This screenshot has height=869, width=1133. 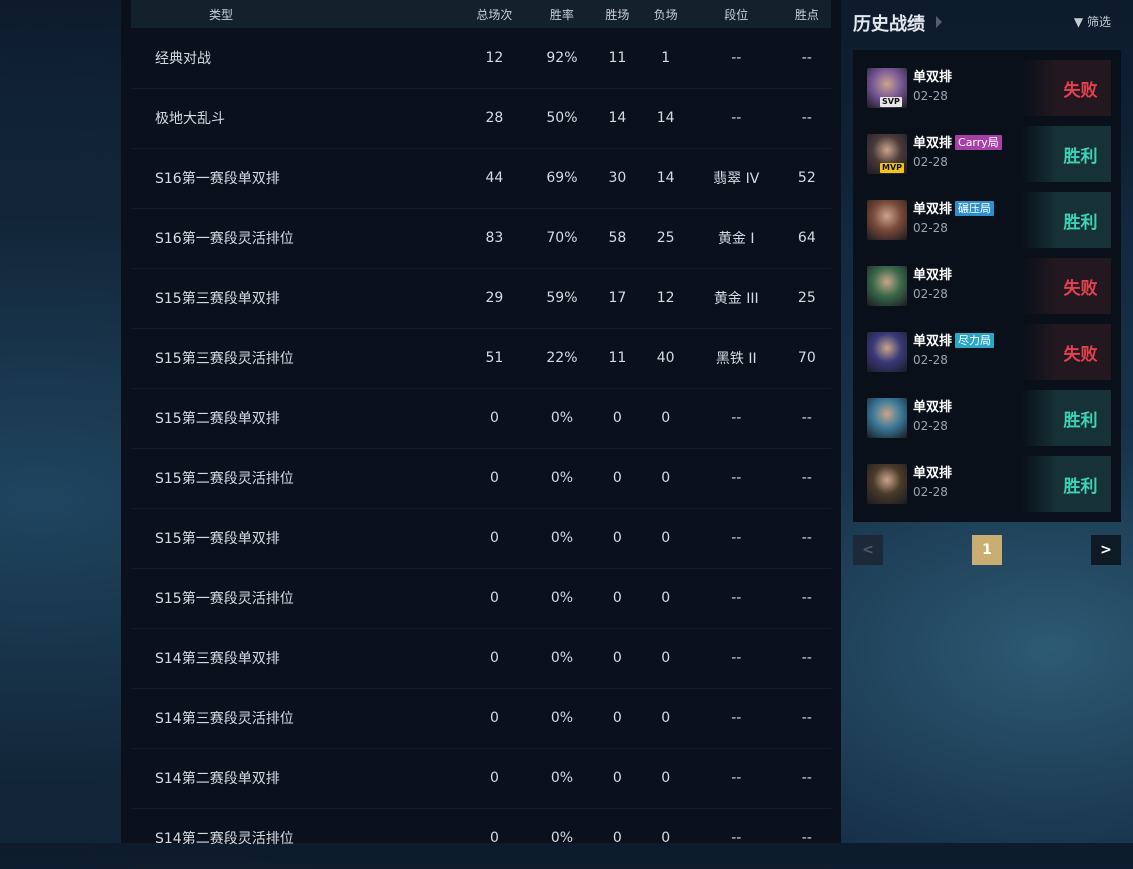 What do you see at coordinates (1092, 22) in the screenshot?
I see `filter-button: ▼ 筛选` at bounding box center [1092, 22].